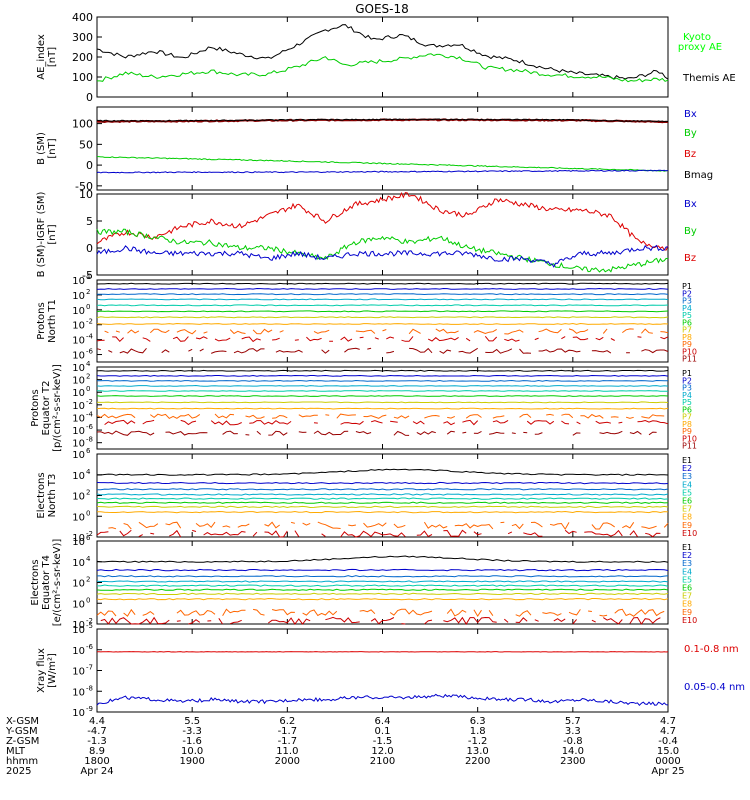 This screenshot has height=800, width=750. What do you see at coordinates (16, 751) in the screenshot?
I see `xaxis-row-label-3: MLT` at bounding box center [16, 751].